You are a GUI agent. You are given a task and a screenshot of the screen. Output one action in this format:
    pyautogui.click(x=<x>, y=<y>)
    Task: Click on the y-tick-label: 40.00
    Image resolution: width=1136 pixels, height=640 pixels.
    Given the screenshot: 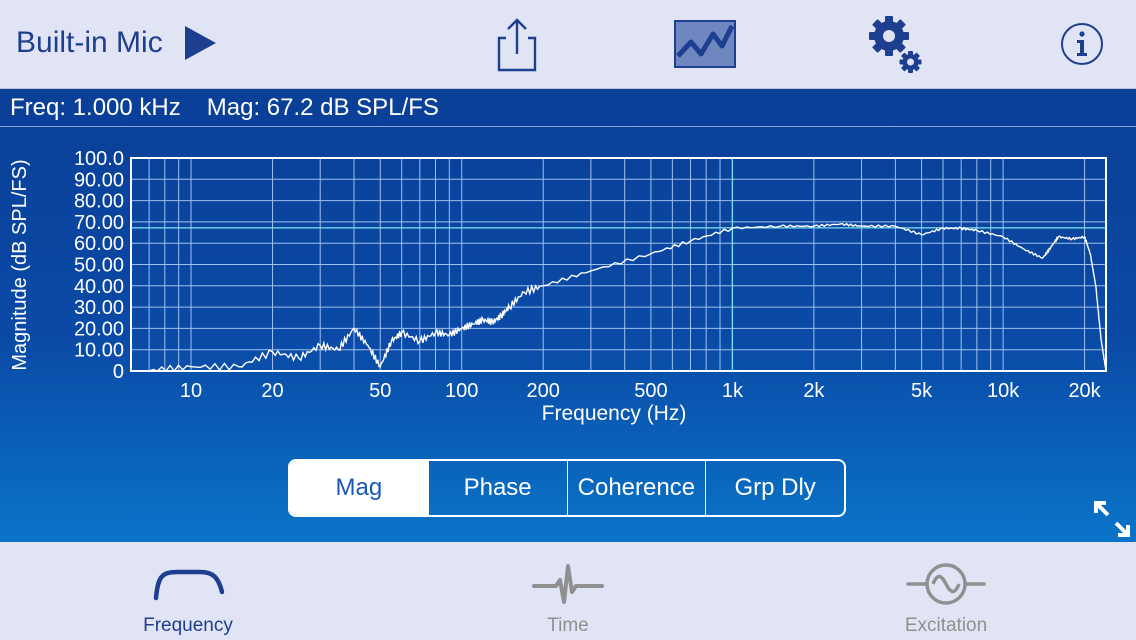 What is the action you would take?
    pyautogui.click(x=99, y=287)
    